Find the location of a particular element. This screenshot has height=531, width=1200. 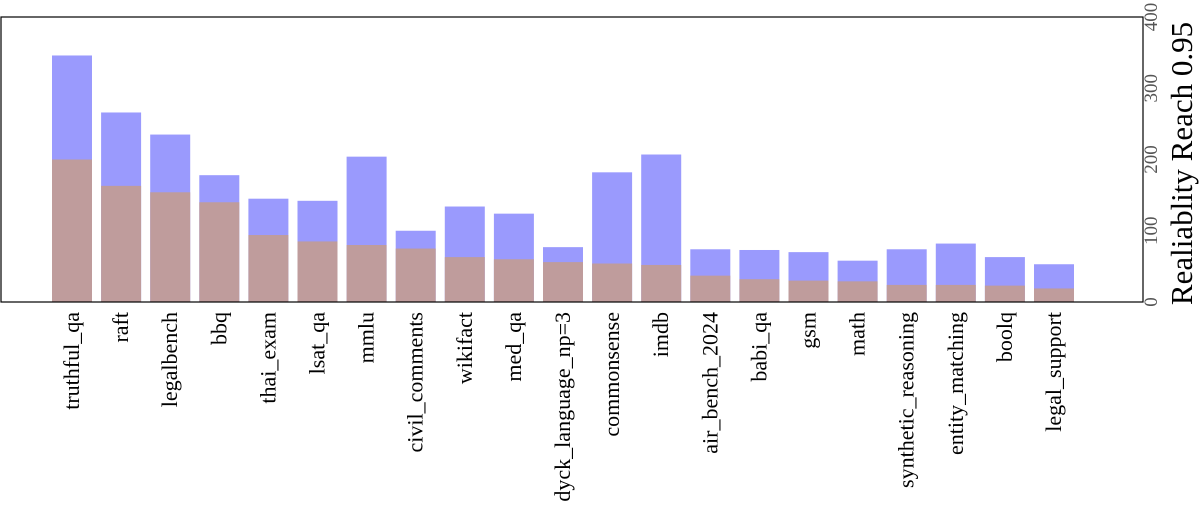

bar-inner-wikifact is located at coordinates (464, 279).